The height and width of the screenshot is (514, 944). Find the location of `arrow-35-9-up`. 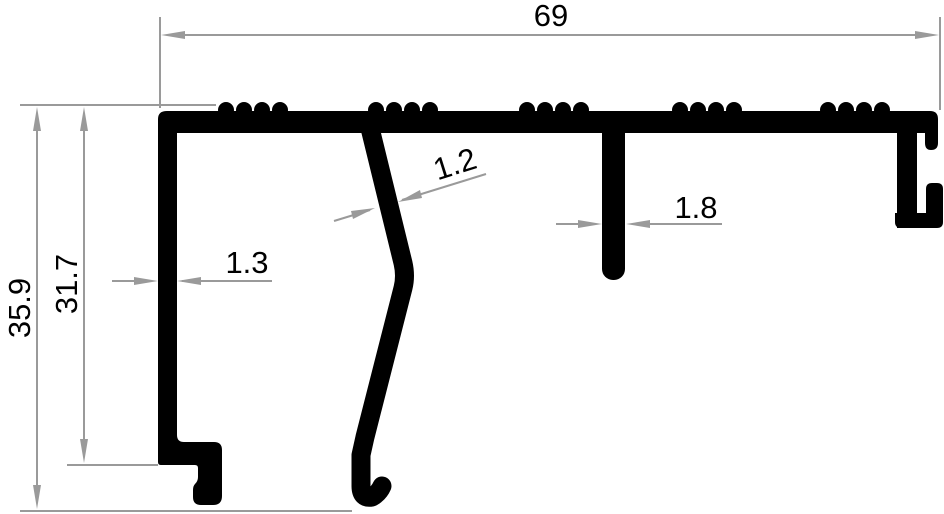

arrow-35-9-up is located at coordinates (37, 119).